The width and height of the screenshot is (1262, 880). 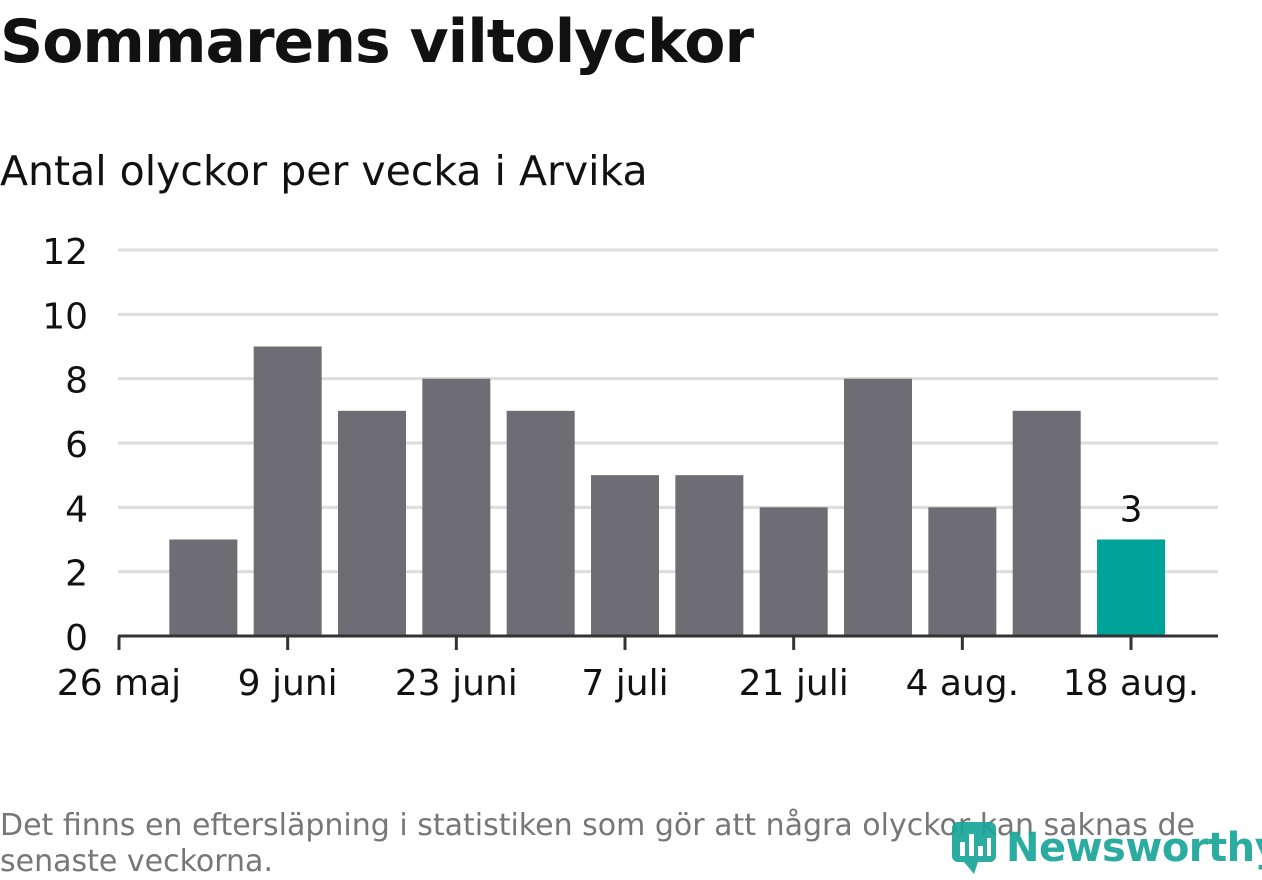 What do you see at coordinates (1131, 587) in the screenshot?
I see `bar-highlight` at bounding box center [1131, 587].